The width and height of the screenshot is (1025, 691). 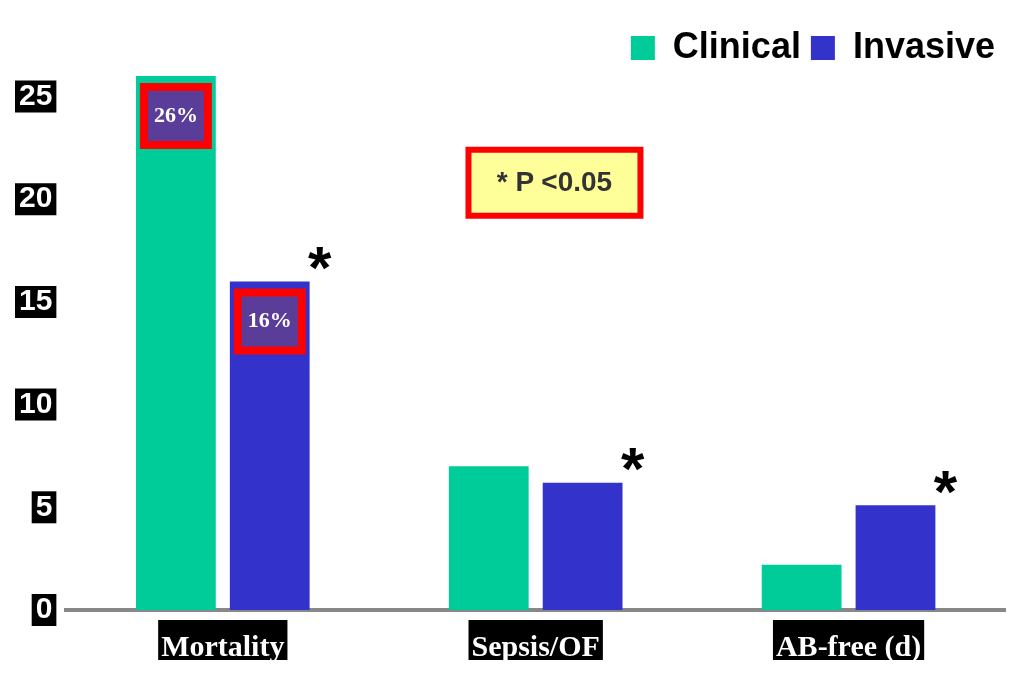 I want to click on legend-label: Clinical, so click(x=736, y=45).